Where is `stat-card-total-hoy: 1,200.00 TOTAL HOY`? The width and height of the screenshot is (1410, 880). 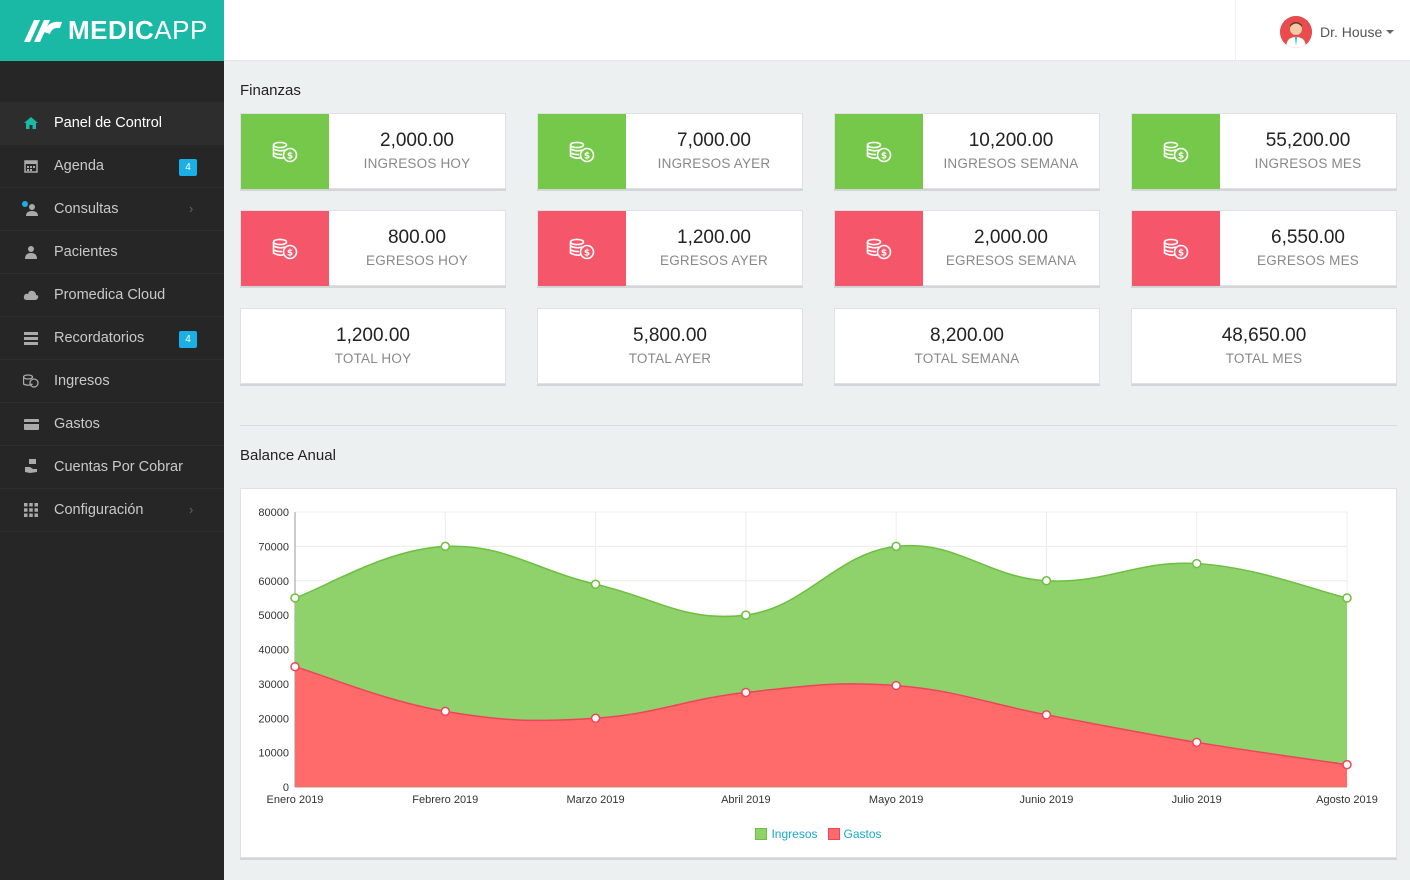 stat-card-total-hoy: 1,200.00 TOTAL HOY is located at coordinates (373, 346).